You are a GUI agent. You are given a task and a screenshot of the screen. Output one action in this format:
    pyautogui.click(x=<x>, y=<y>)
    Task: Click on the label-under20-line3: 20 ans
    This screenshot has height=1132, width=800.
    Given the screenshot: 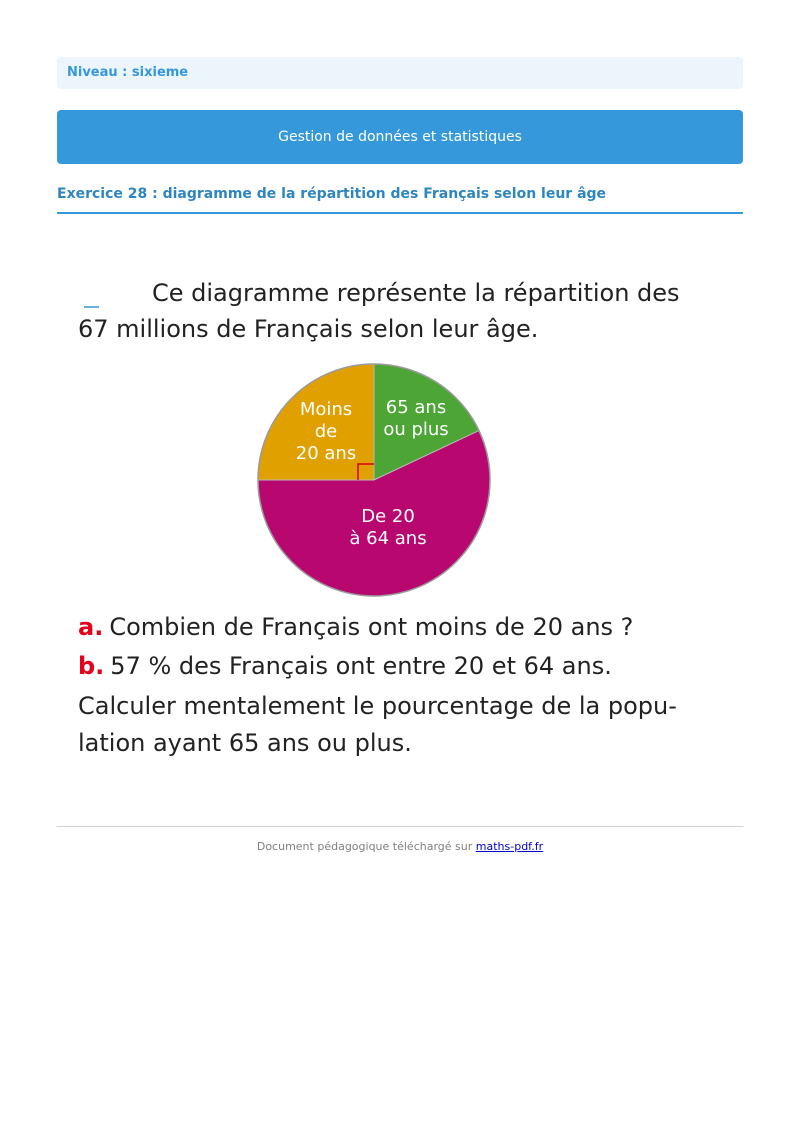 What is the action you would take?
    pyautogui.click(x=326, y=453)
    